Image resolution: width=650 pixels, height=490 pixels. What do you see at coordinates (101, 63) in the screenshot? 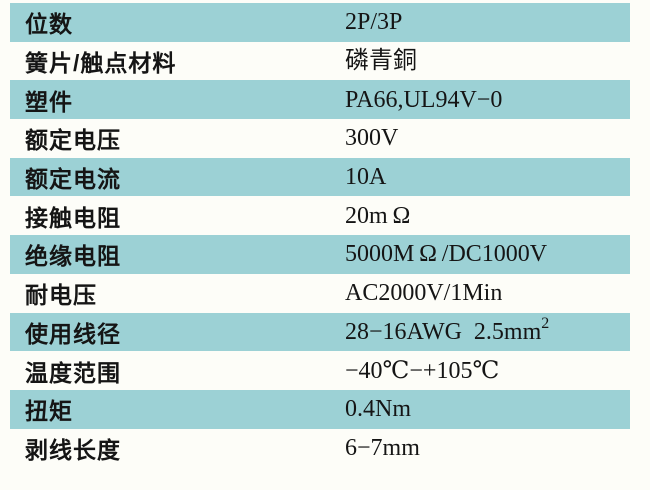
I see `spec-label: 簧片/触点材料` at bounding box center [101, 63].